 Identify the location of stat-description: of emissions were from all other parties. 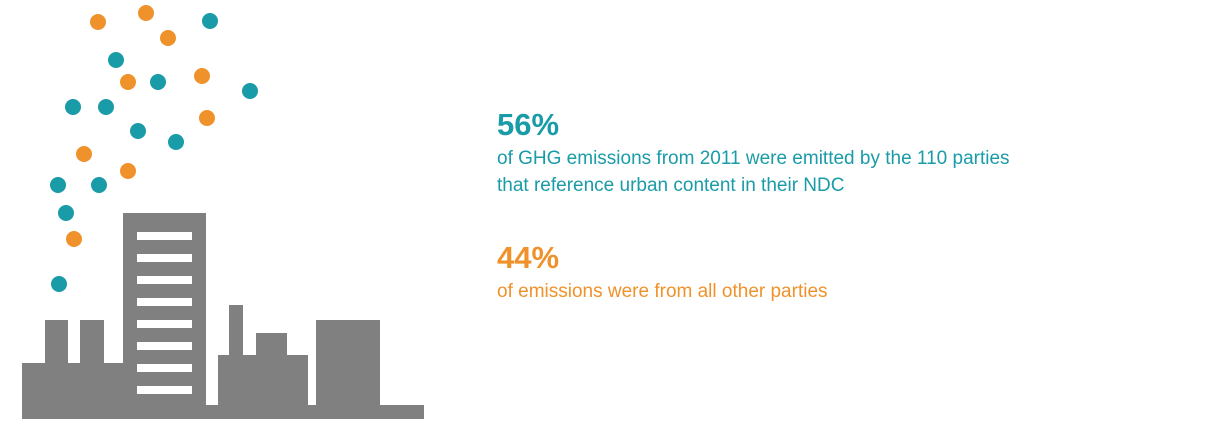
(662, 291).